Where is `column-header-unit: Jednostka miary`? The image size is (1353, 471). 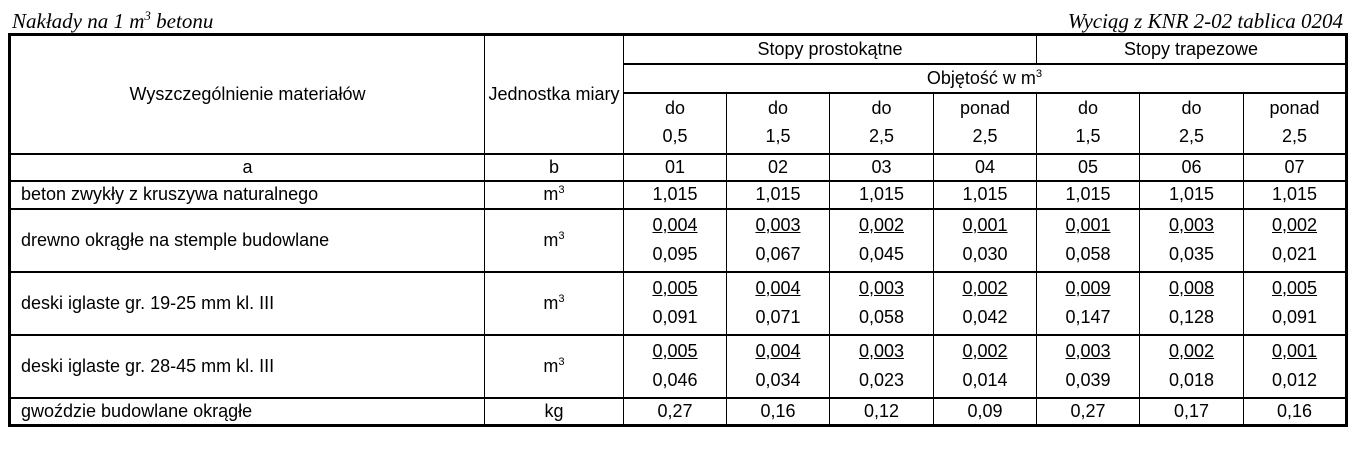 column-header-unit: Jednostka miary is located at coordinates (554, 94).